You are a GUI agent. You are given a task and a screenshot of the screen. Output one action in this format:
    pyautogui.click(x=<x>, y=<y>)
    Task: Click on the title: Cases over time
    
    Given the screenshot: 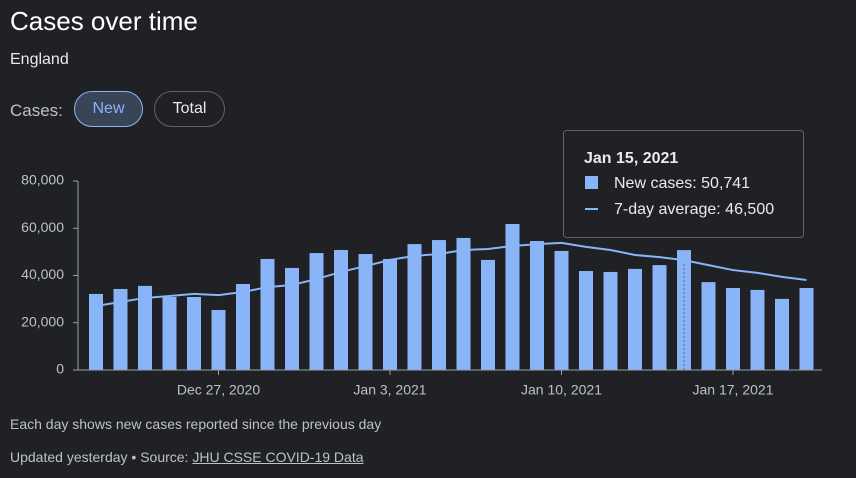 What is the action you would take?
    pyautogui.click(x=104, y=21)
    